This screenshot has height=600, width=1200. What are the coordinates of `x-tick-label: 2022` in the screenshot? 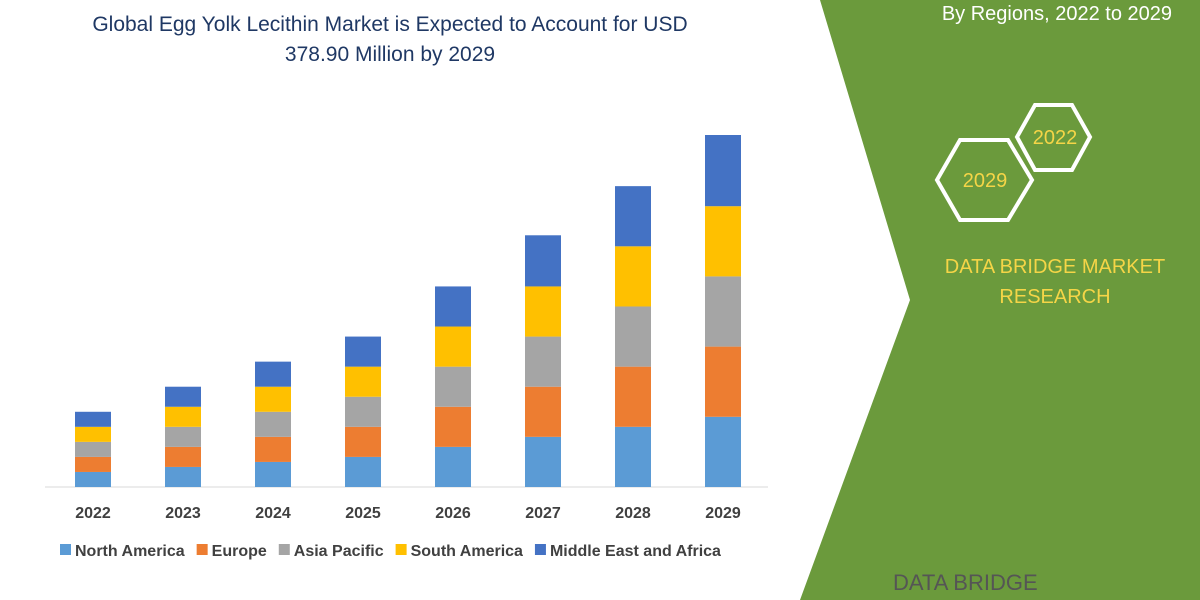 It's located at (93, 513).